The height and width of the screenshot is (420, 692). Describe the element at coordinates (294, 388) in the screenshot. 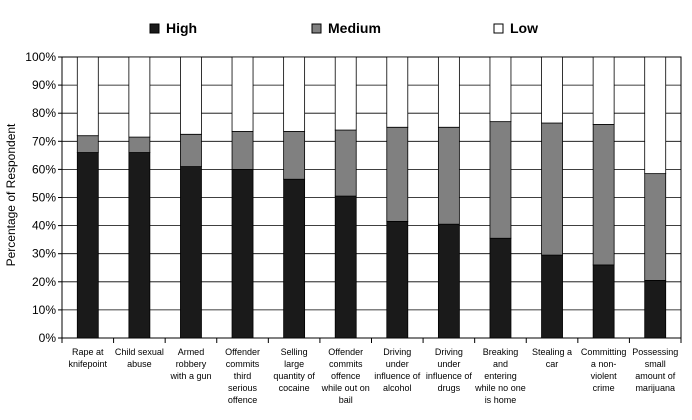

I see `x-tick-label-line: cocaine` at that location.